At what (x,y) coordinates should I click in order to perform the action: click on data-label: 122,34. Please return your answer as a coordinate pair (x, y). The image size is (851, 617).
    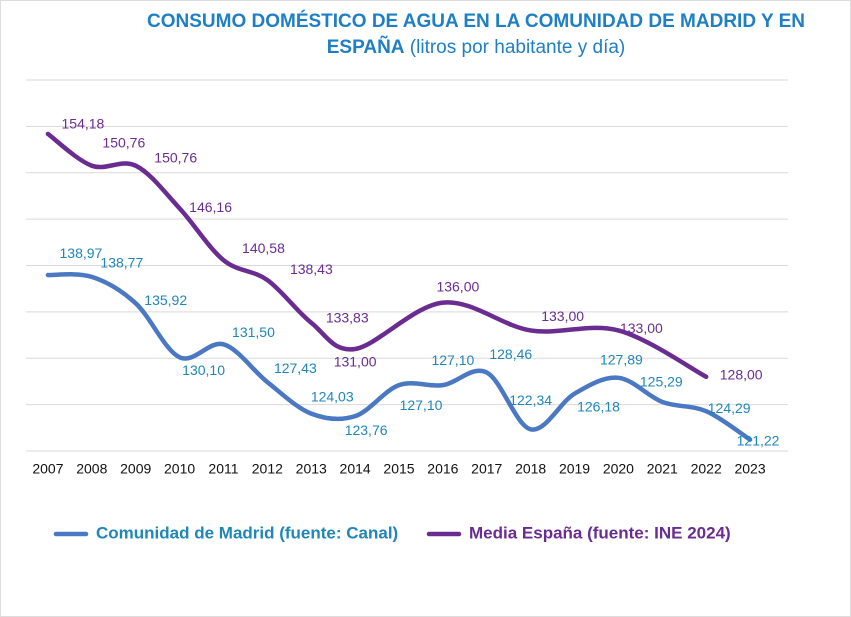
    Looking at the image, I should click on (530, 400).